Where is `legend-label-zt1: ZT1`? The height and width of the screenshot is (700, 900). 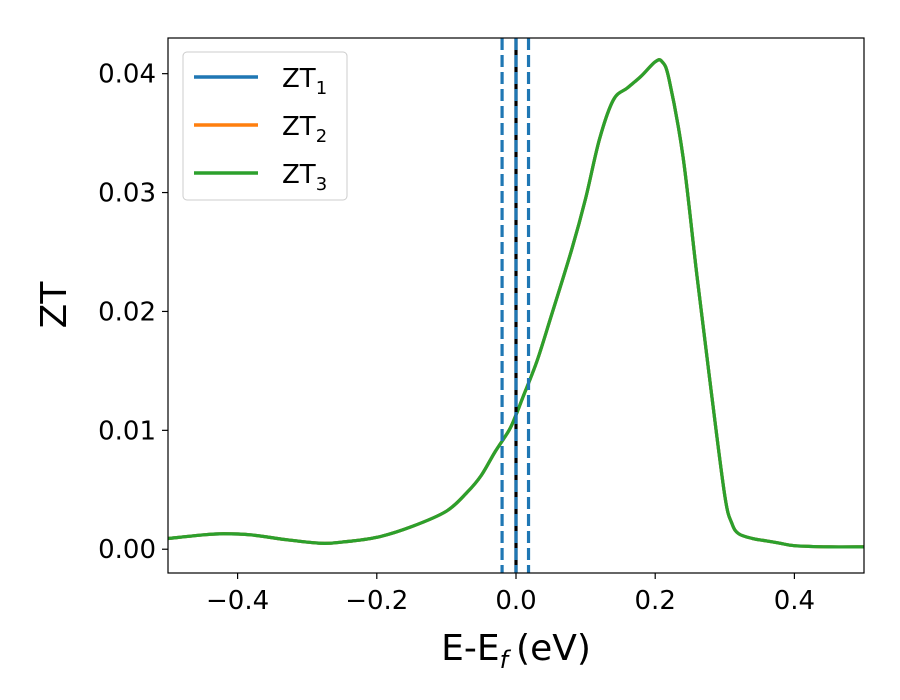
legend-label-zt1: ZT1 is located at coordinates (304, 81).